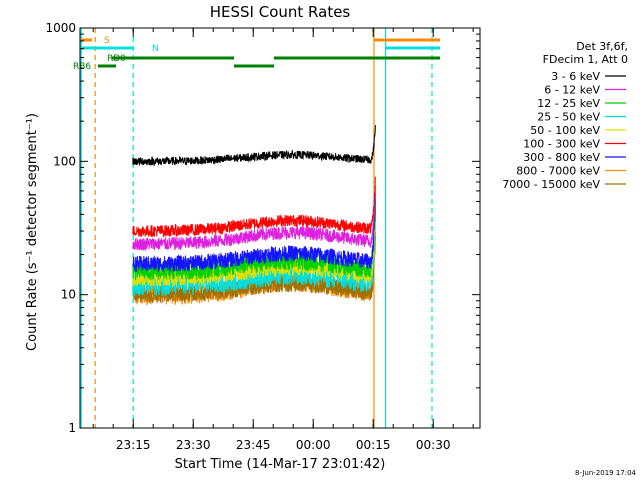 The height and width of the screenshot is (480, 640). What do you see at coordinates (32, 232) in the screenshot?
I see `y-axis-label: Count Rate (s⁻¹ detector segment⁻¹)` at bounding box center [32, 232].